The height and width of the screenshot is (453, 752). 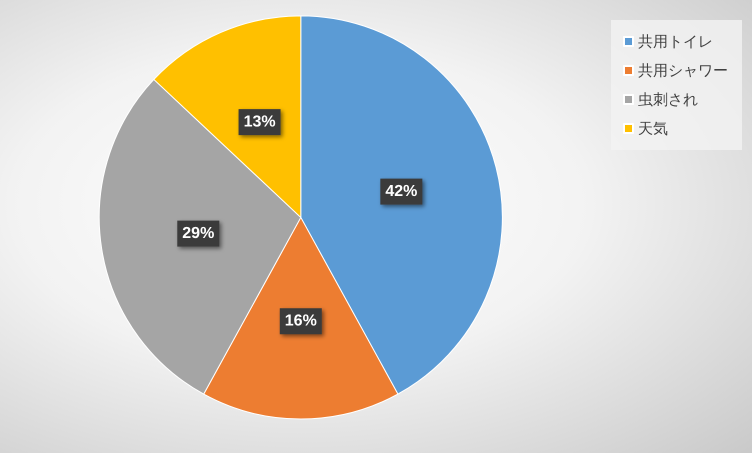 What do you see at coordinates (675, 41) in the screenshot?
I see `legend-label: 共用トイレ` at bounding box center [675, 41].